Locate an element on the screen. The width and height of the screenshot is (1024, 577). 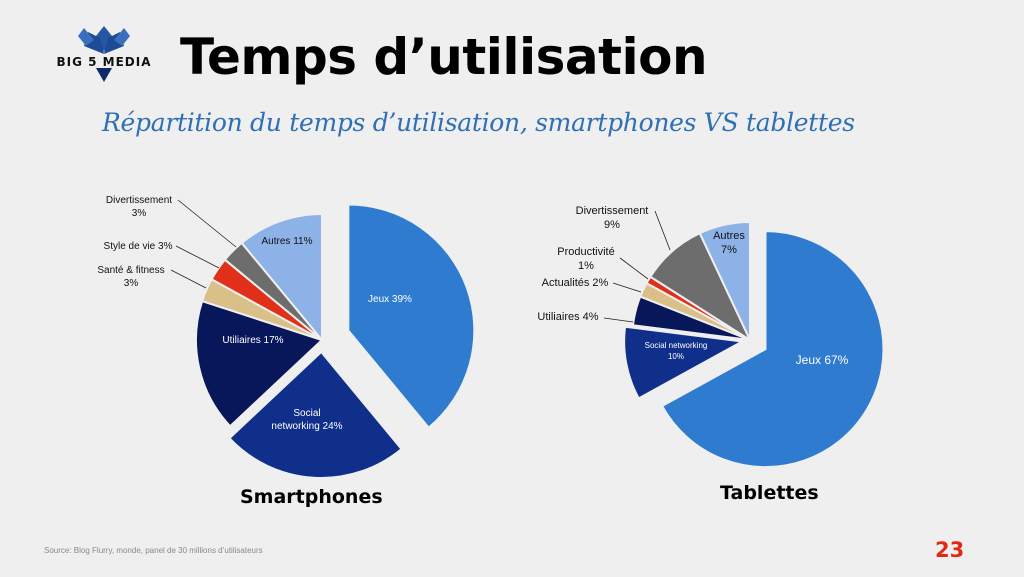
slice-label: Jeux 67% is located at coordinates (822, 360).